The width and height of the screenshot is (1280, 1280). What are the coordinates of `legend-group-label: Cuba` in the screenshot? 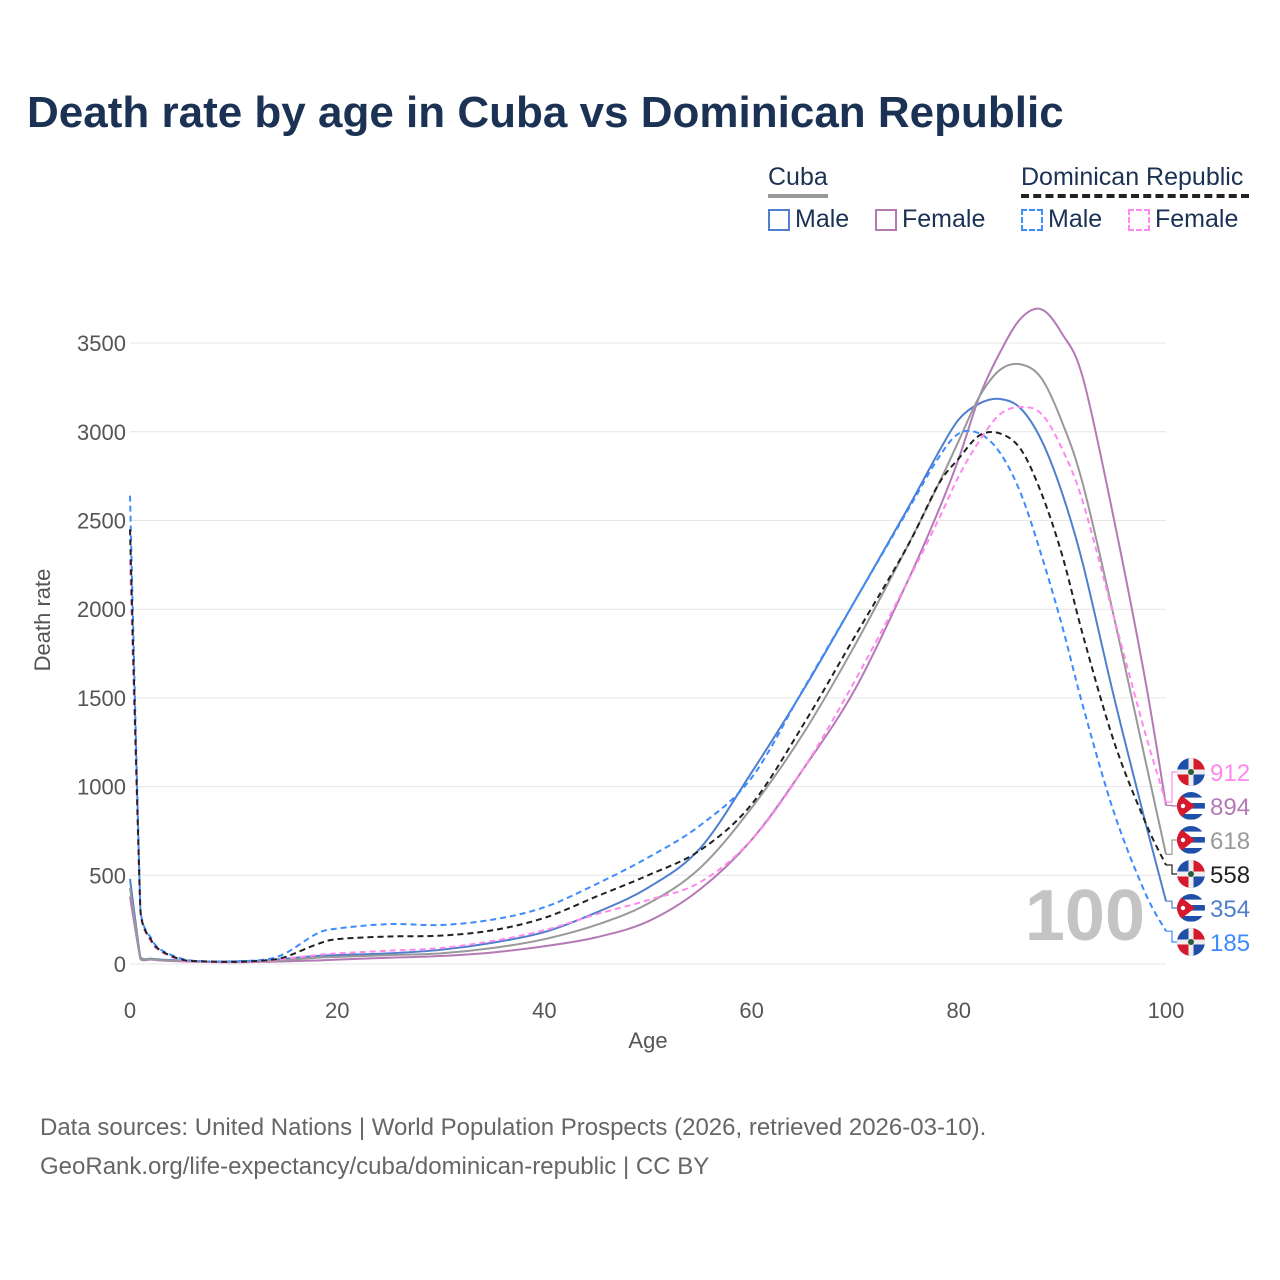 It's located at (798, 177).